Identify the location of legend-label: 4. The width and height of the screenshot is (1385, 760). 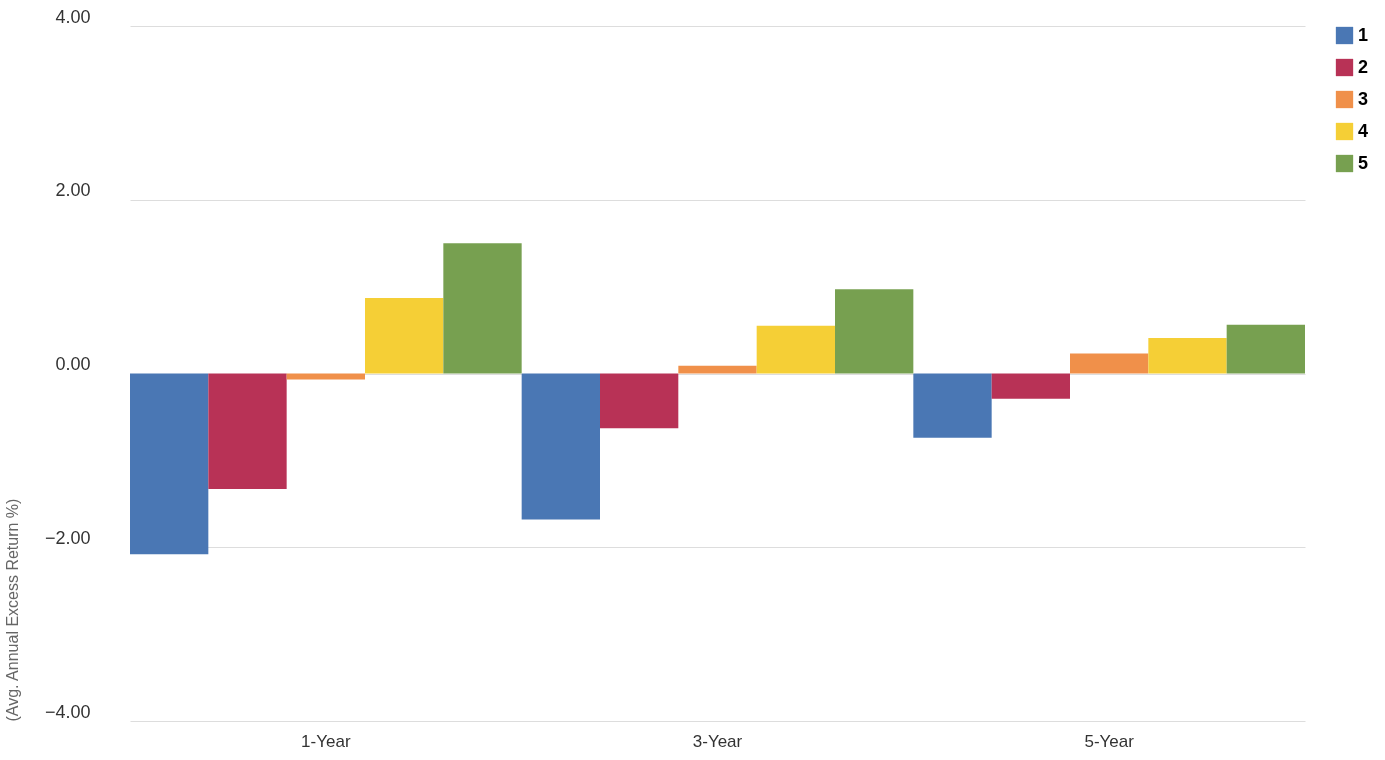
(1363, 130).